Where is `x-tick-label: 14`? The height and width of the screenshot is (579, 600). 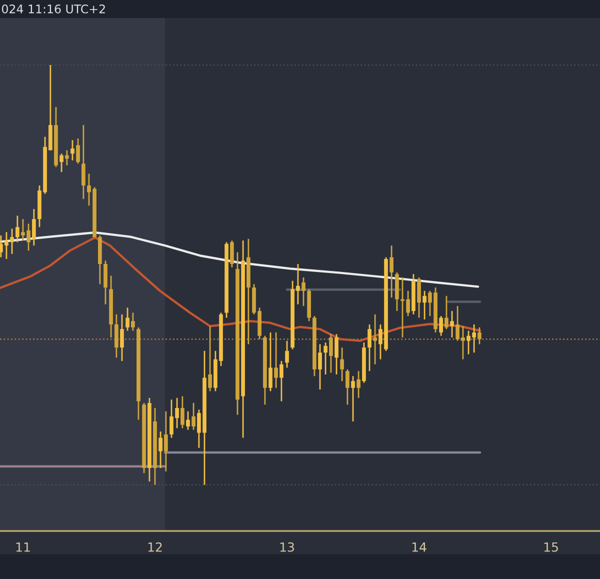
x-tick-label: 14 is located at coordinates (419, 547).